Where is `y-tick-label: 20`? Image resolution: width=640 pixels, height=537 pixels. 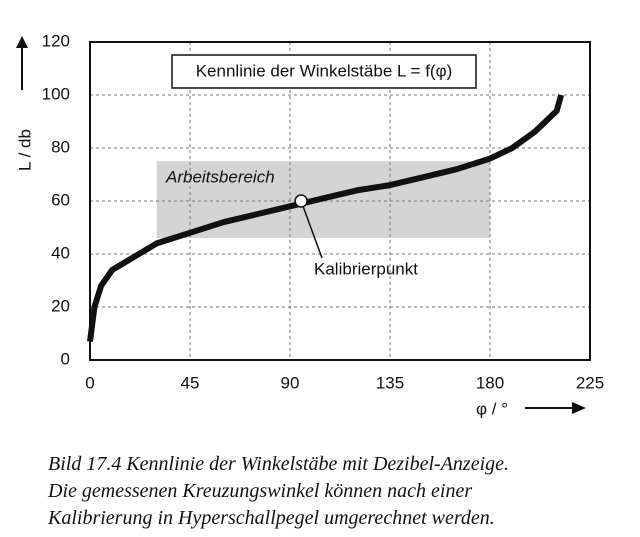 y-tick-label: 20 is located at coordinates (60, 305).